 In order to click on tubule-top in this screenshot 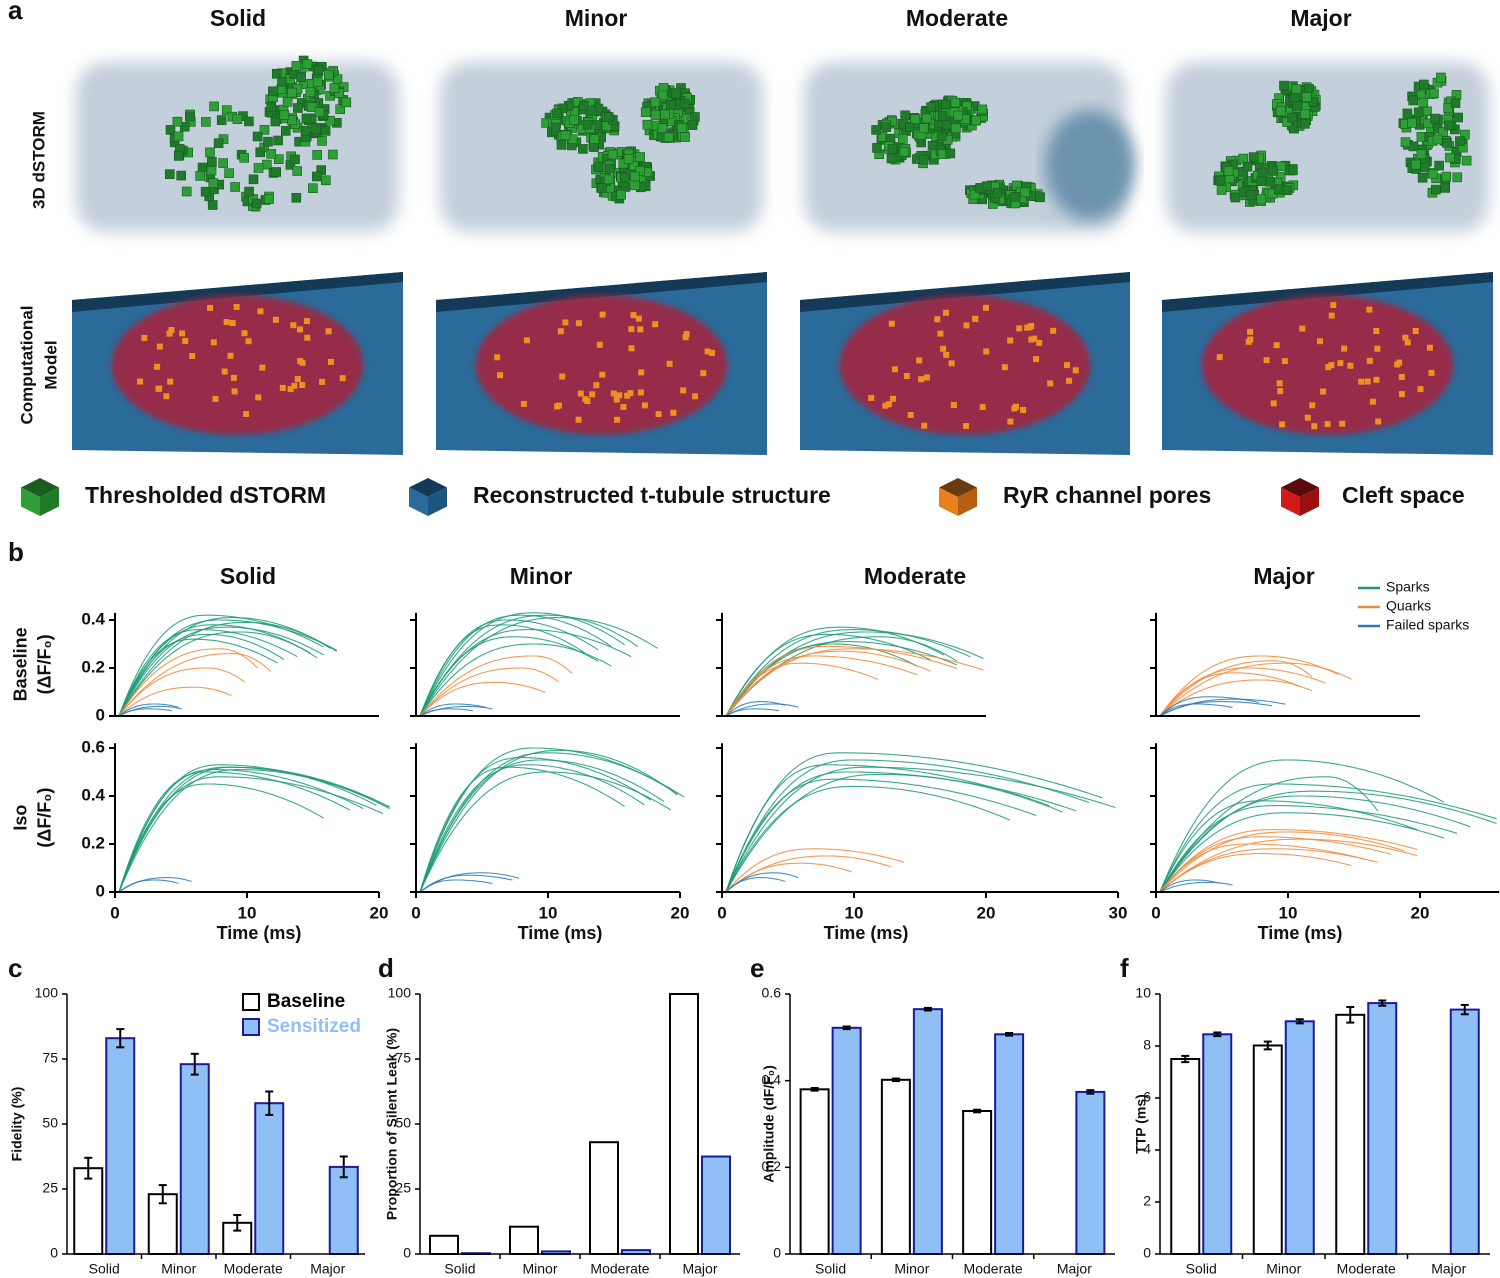, I will do `click(1327, 292)`.